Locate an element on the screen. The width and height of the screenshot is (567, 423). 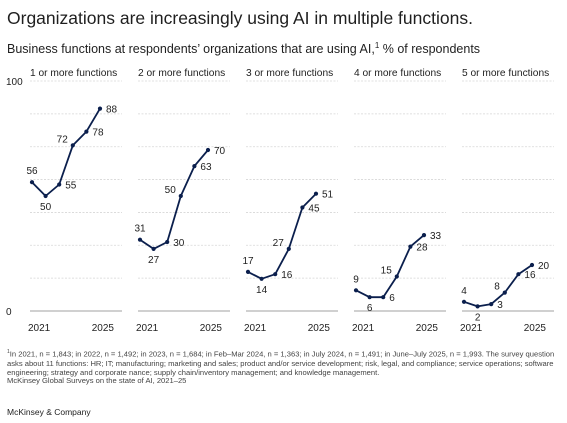
subtitle-unit: % of respondents is located at coordinates (430, 49).